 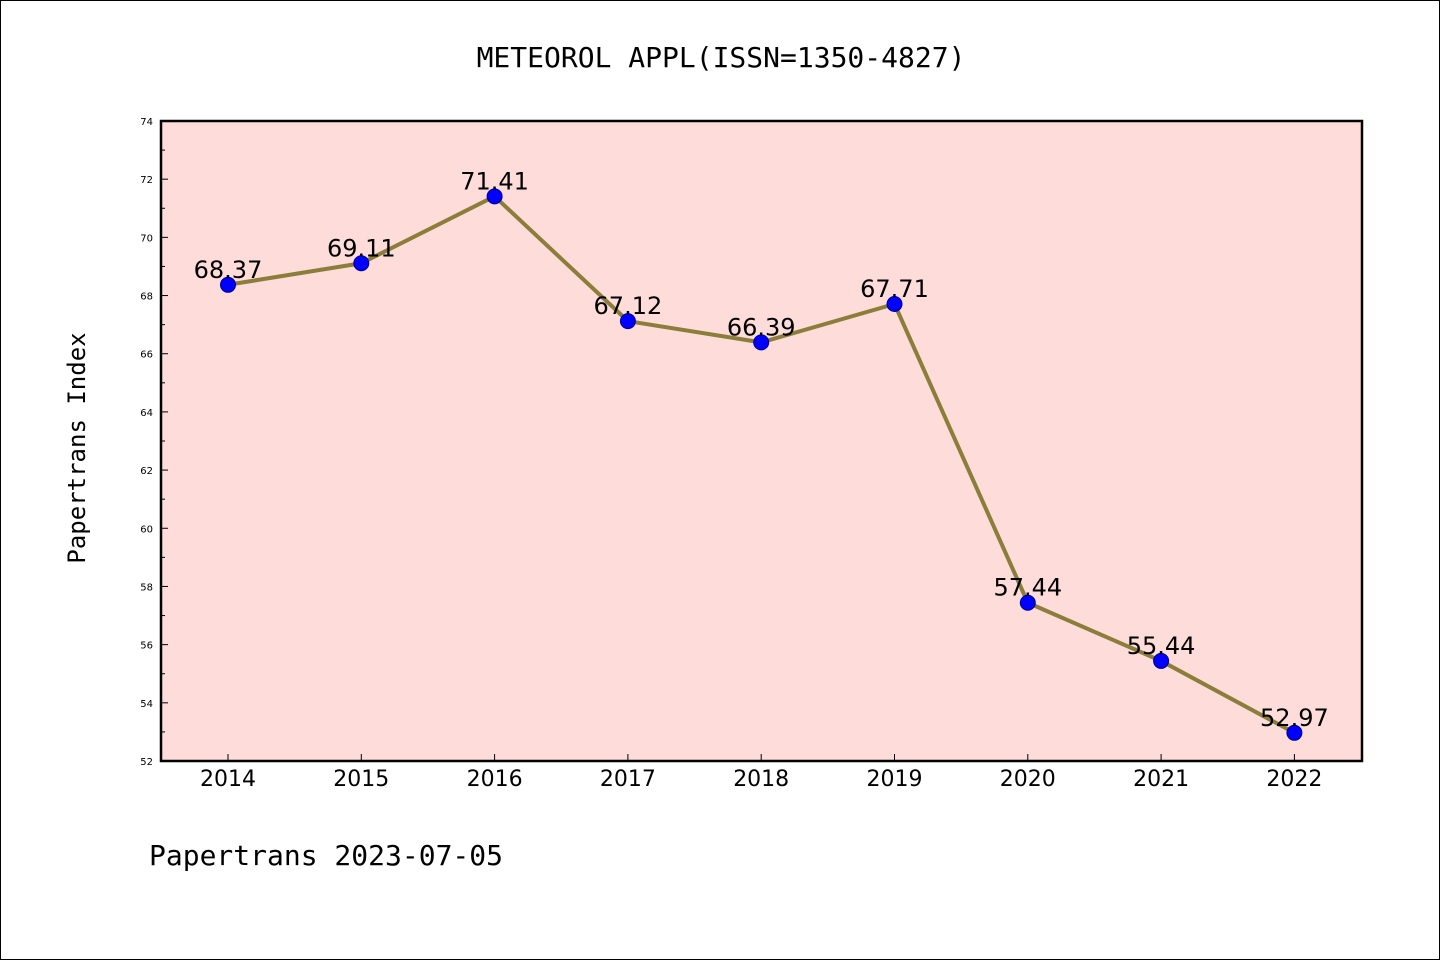 I want to click on data-label: 67.12, so click(x=628, y=306).